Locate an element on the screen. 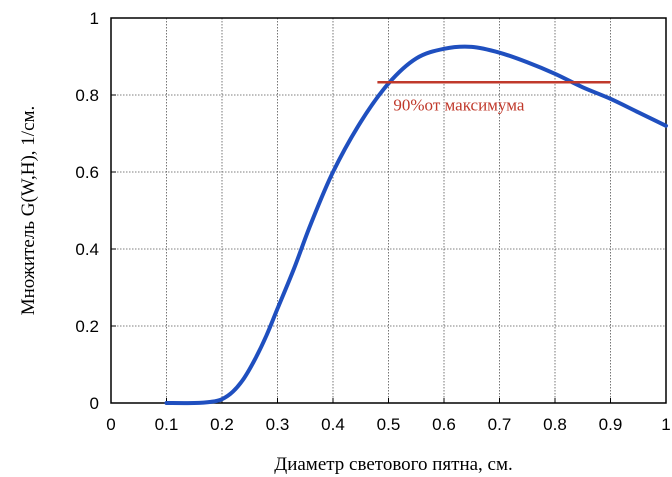 This screenshot has width=672, height=477. x-tick-labels: 0 0.1 0.2 0.3 0.4 0.5 0.6 0.7 0.8 0.9 1 is located at coordinates (388, 424).